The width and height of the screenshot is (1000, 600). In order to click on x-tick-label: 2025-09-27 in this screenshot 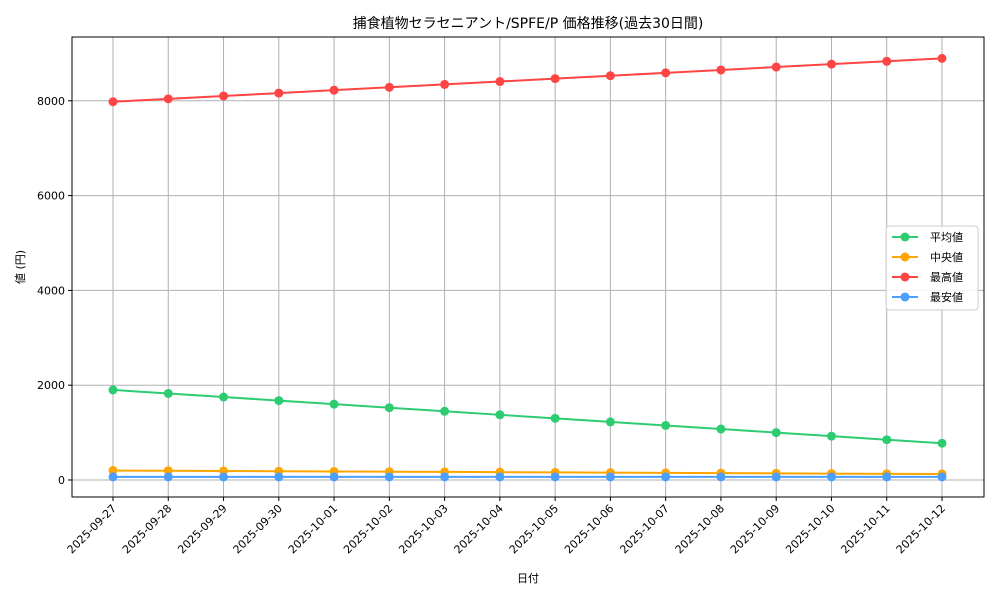, I will do `click(92, 529)`.